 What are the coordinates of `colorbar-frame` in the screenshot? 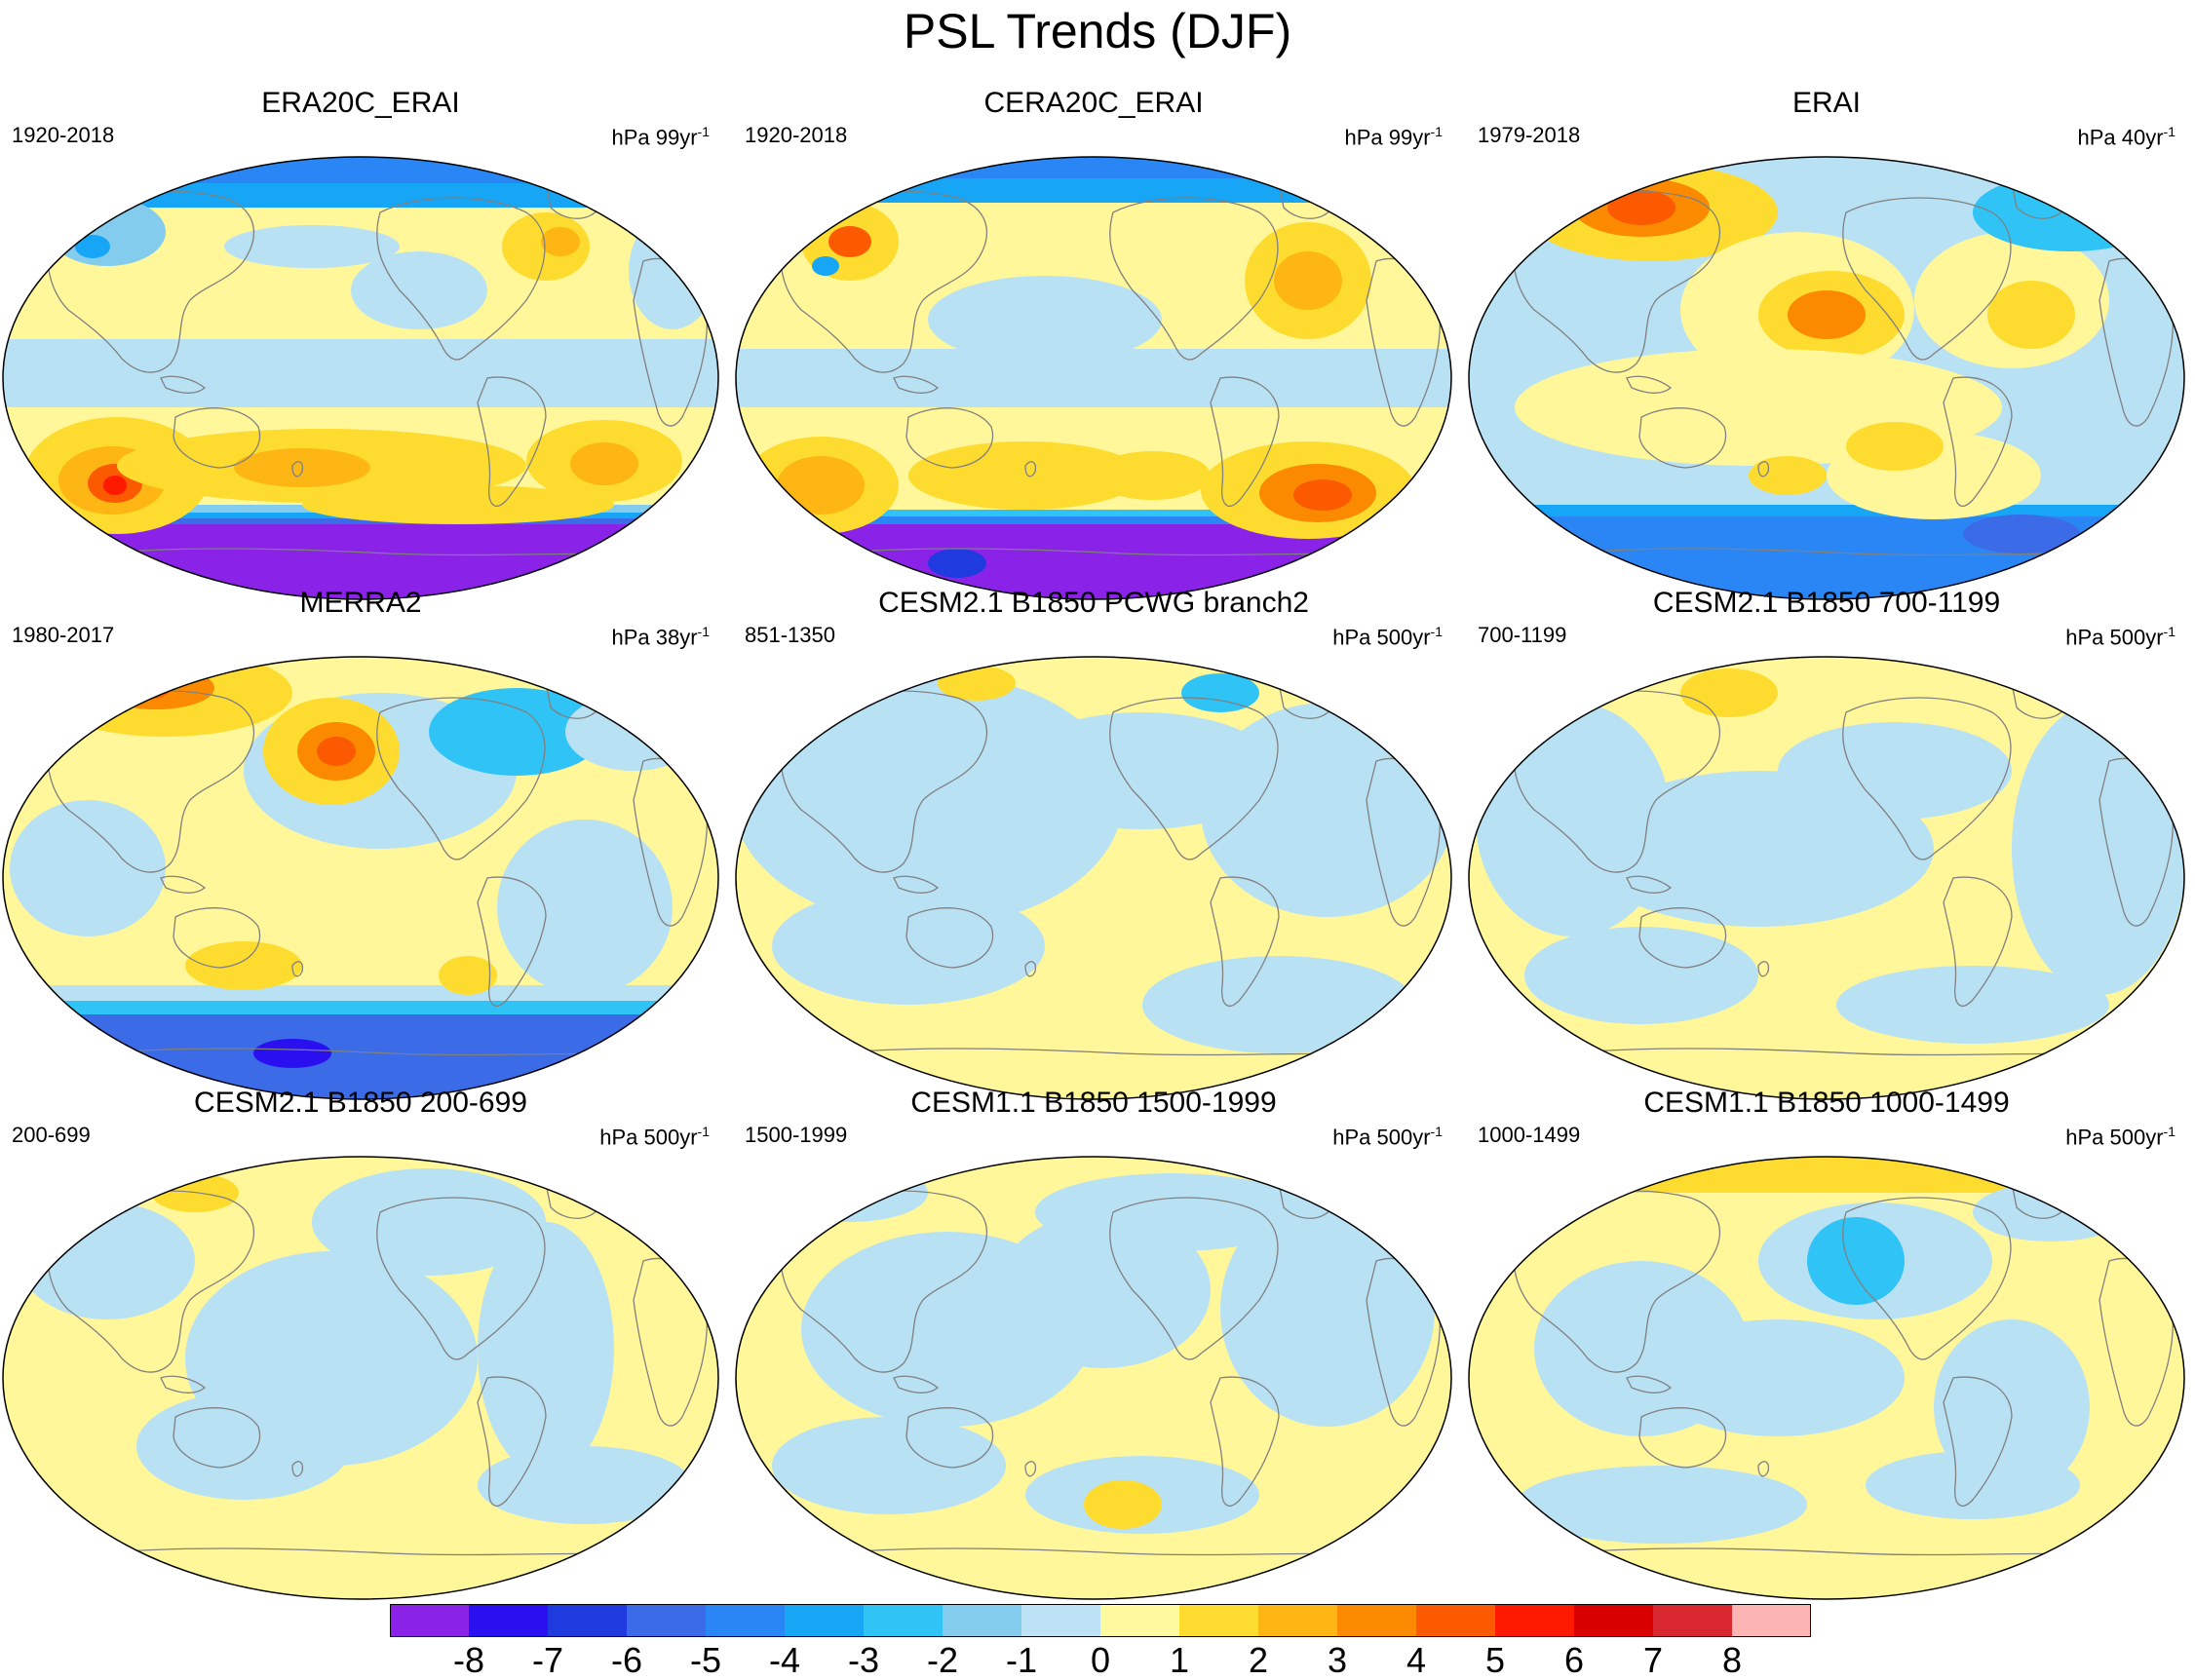 It's located at (1100, 1620).